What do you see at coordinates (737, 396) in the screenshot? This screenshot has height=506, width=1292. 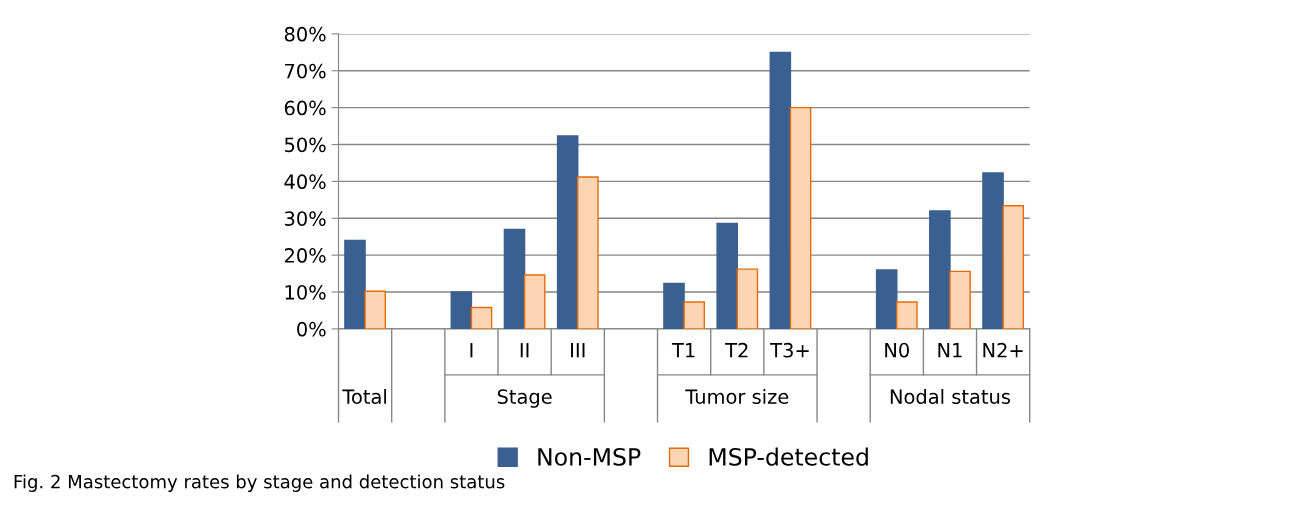 I see `text: Tumor size` at bounding box center [737, 396].